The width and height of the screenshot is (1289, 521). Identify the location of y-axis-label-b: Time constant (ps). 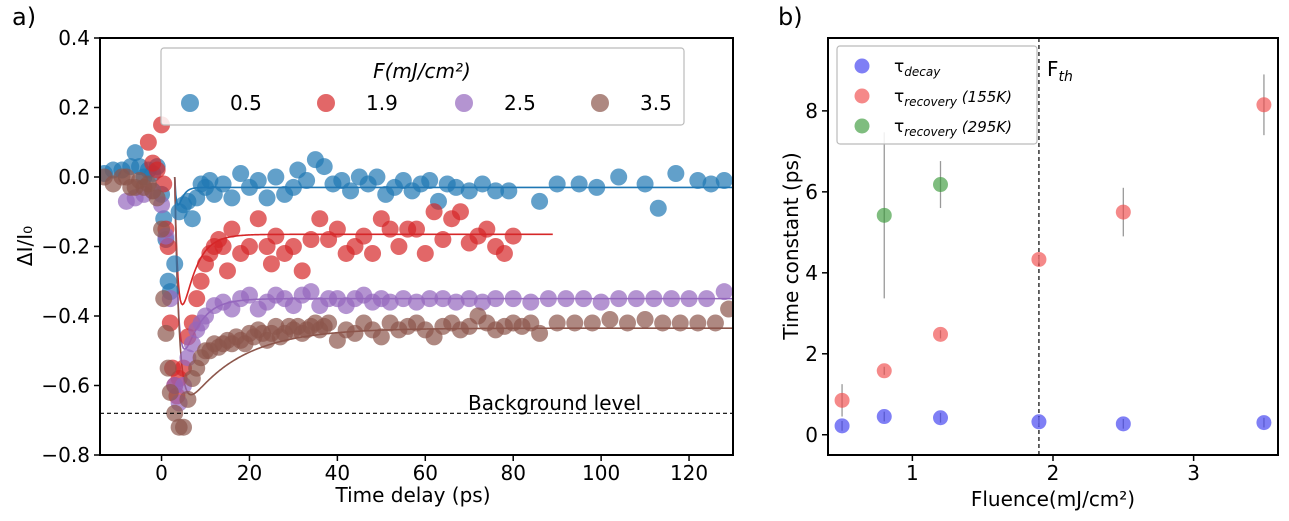
(791, 246).